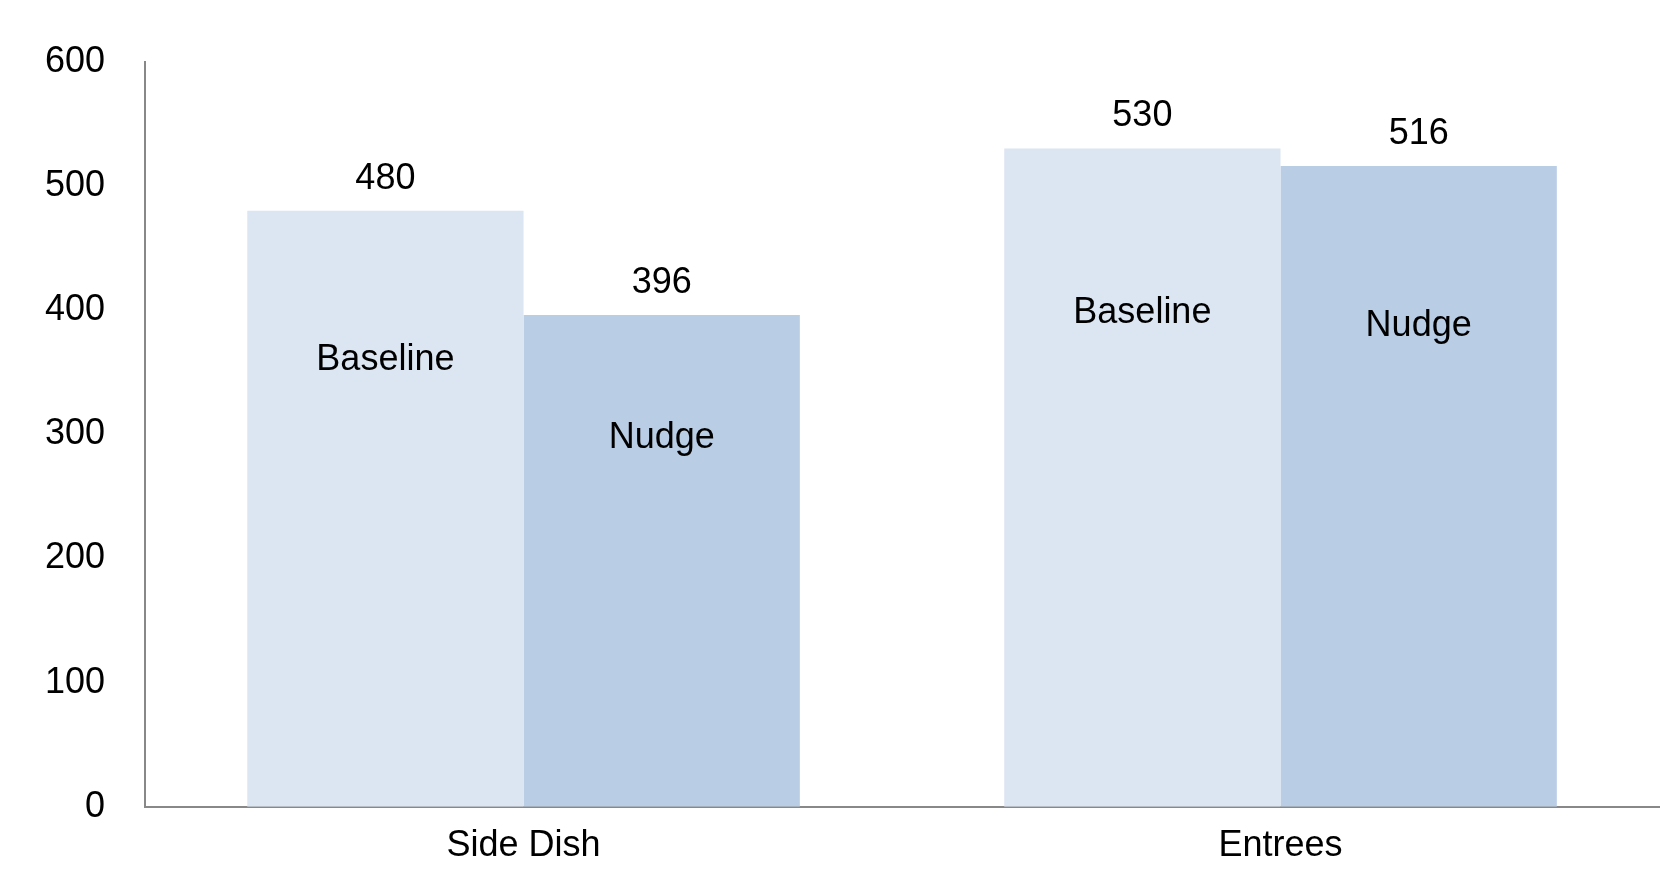 The height and width of the screenshot is (891, 1669). What do you see at coordinates (75, 680) in the screenshot?
I see `y-tick-label: 100` at bounding box center [75, 680].